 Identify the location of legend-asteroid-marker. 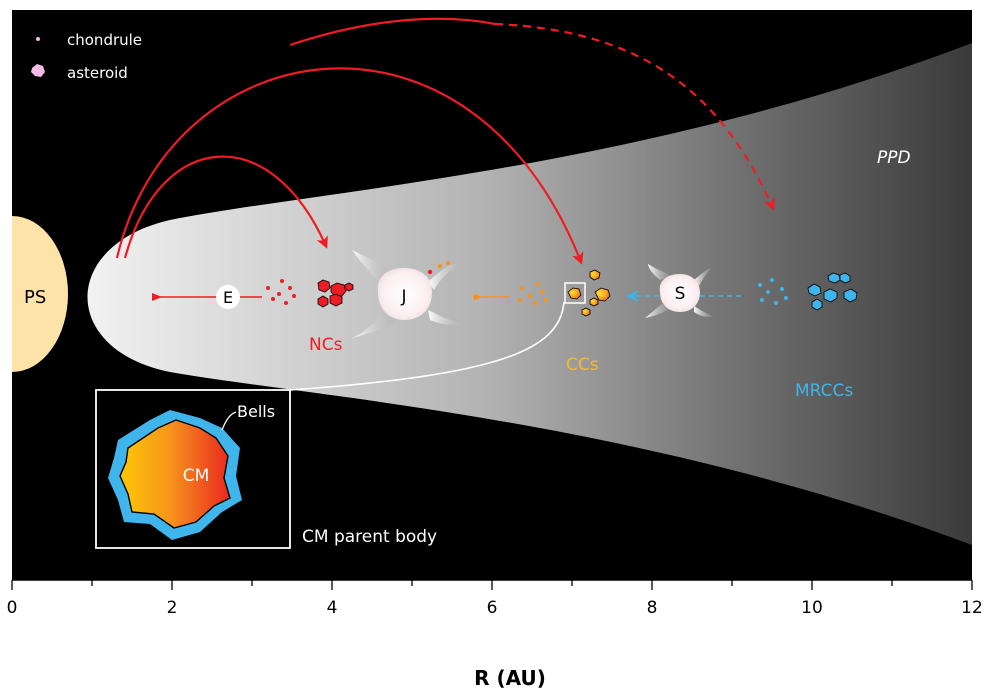
(38, 70).